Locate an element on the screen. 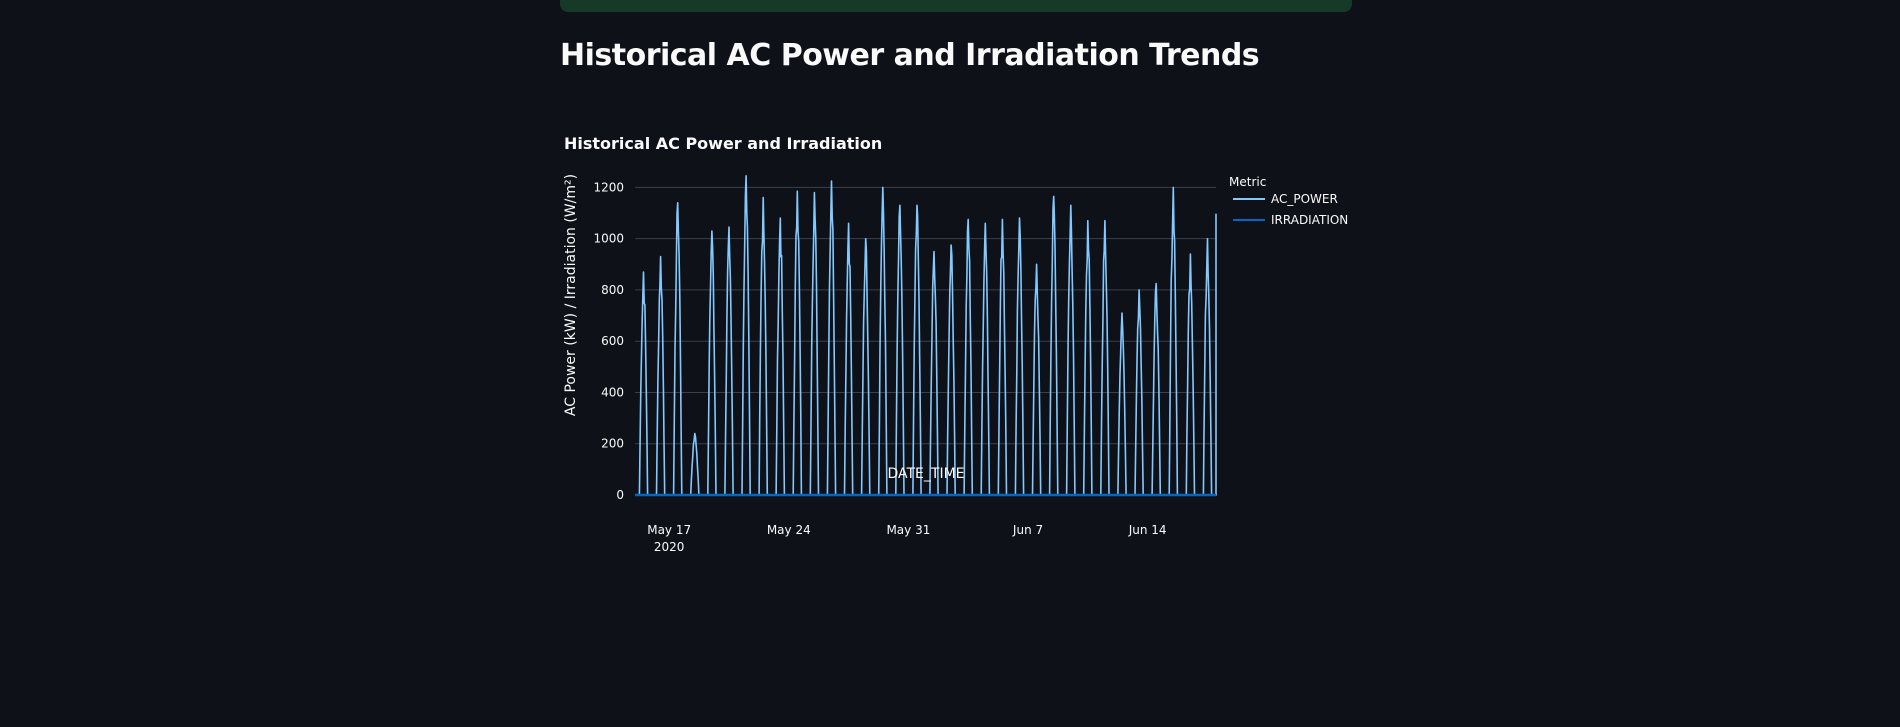 Image resolution: width=1900 pixels, height=727 pixels. legend-item-ac-power: AC_POWER is located at coordinates (1285, 199).